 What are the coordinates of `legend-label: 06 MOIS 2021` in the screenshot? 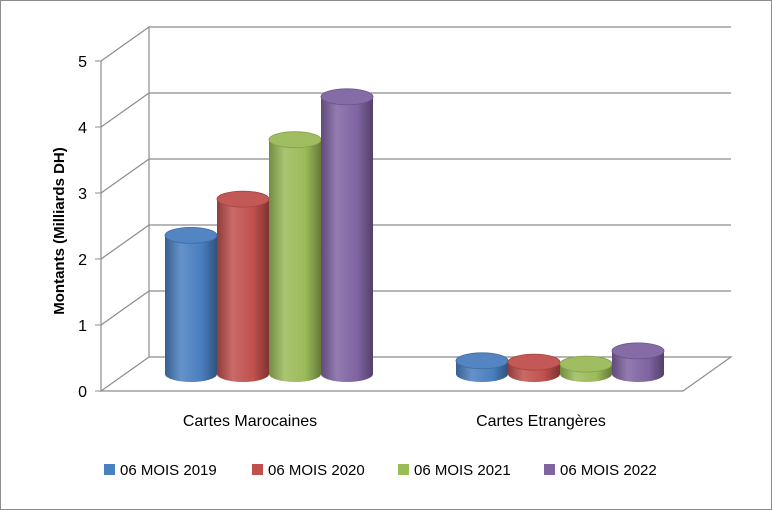 It's located at (462, 470).